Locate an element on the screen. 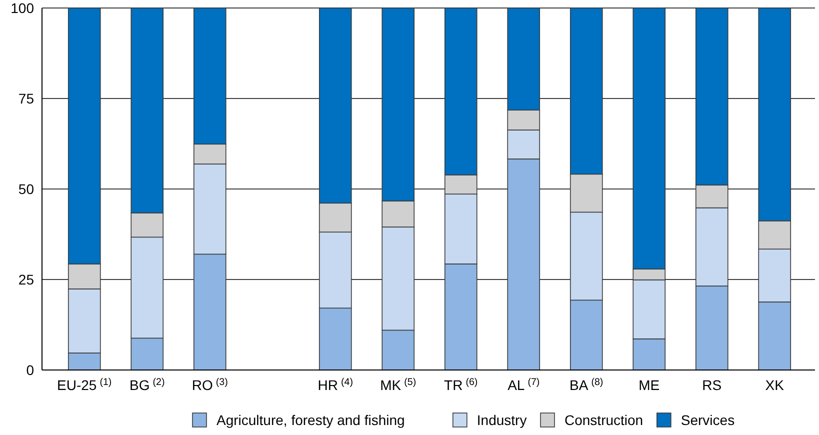  y-tick-label: 50 is located at coordinates (26, 188).